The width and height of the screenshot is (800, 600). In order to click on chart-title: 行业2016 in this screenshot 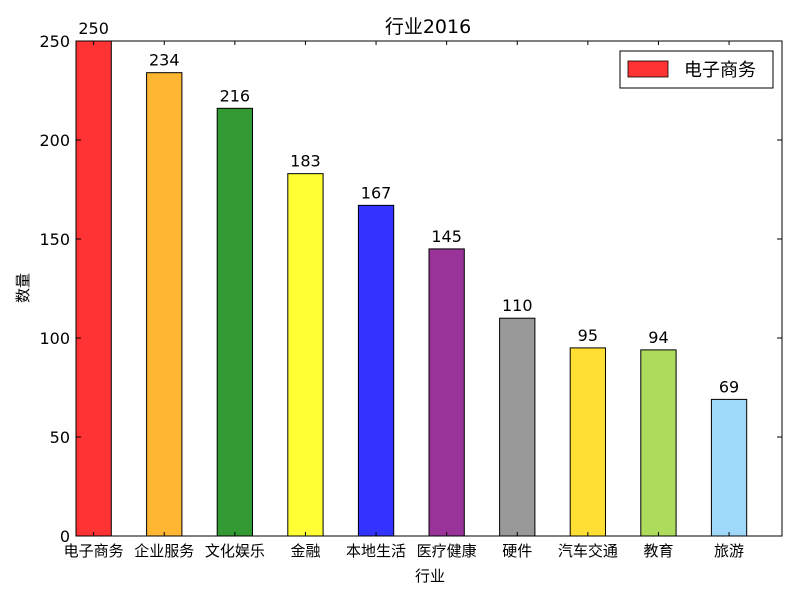, I will do `click(428, 27)`.